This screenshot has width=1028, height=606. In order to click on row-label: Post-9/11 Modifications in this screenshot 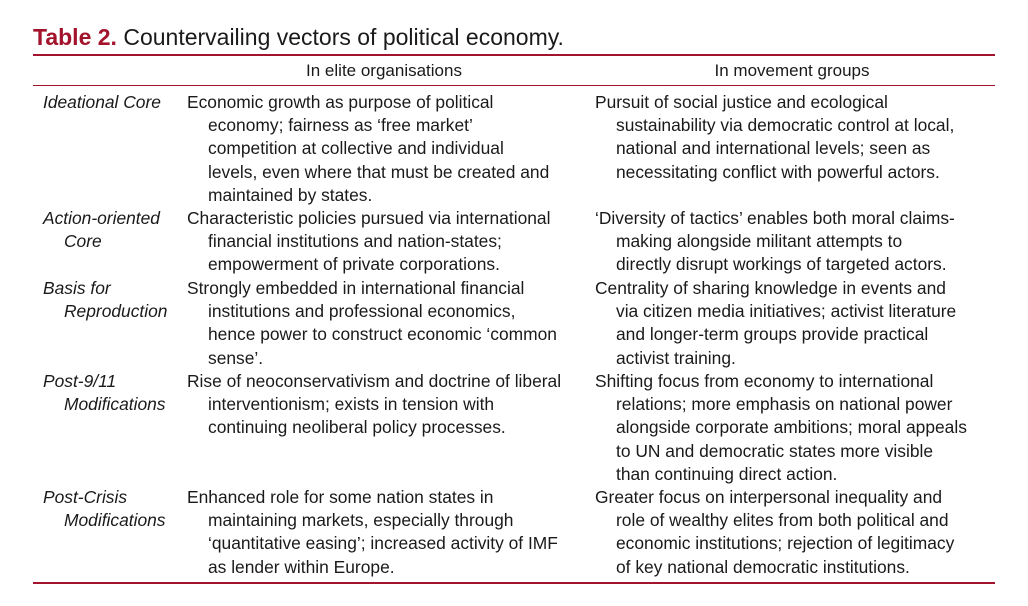, I will do `click(113, 393)`.